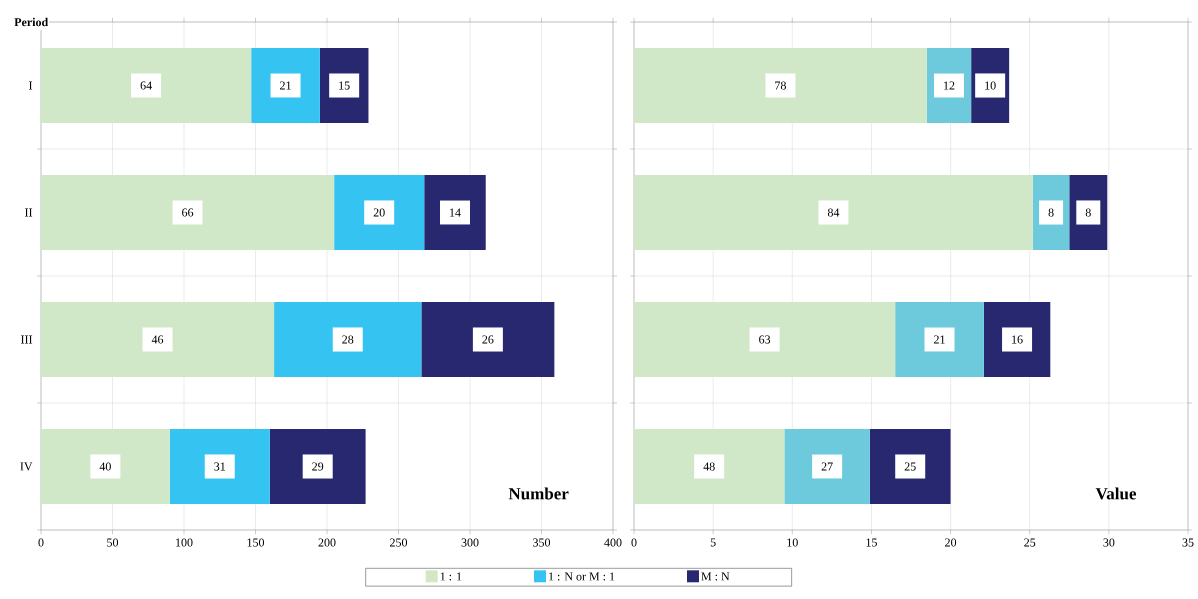 The width and height of the screenshot is (1198, 599). I want to click on annotation: 25, so click(910, 466).